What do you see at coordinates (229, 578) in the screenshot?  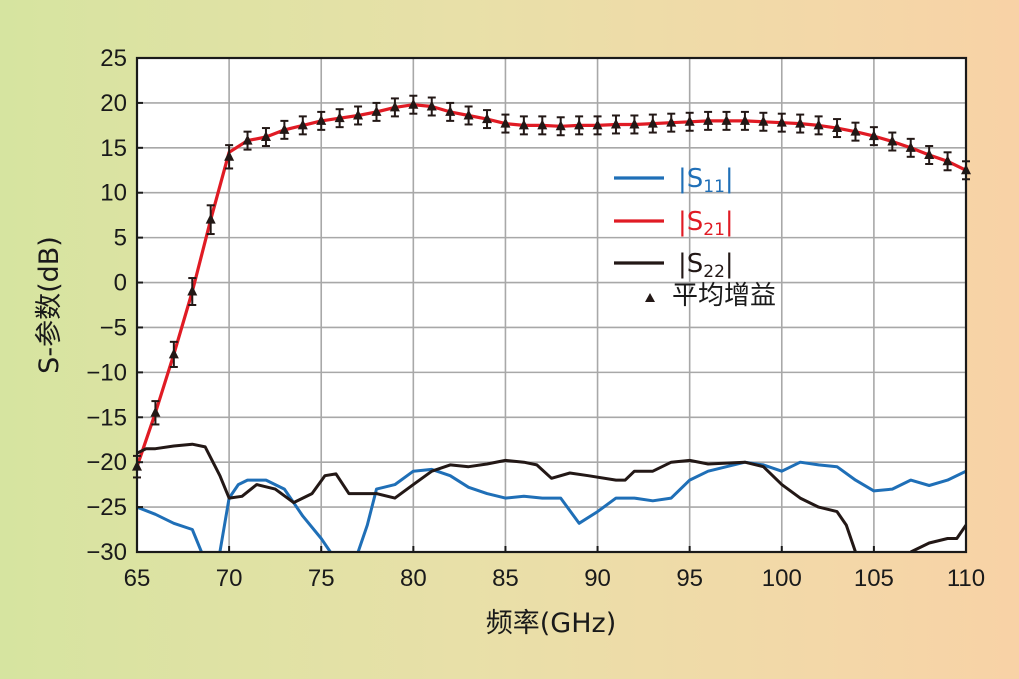 I see `x-tick-label: 70` at bounding box center [229, 578].